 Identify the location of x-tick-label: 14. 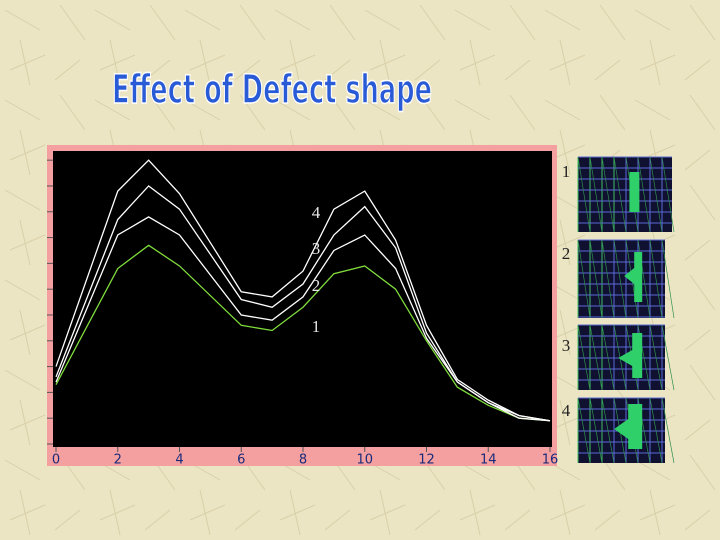
(488, 460).